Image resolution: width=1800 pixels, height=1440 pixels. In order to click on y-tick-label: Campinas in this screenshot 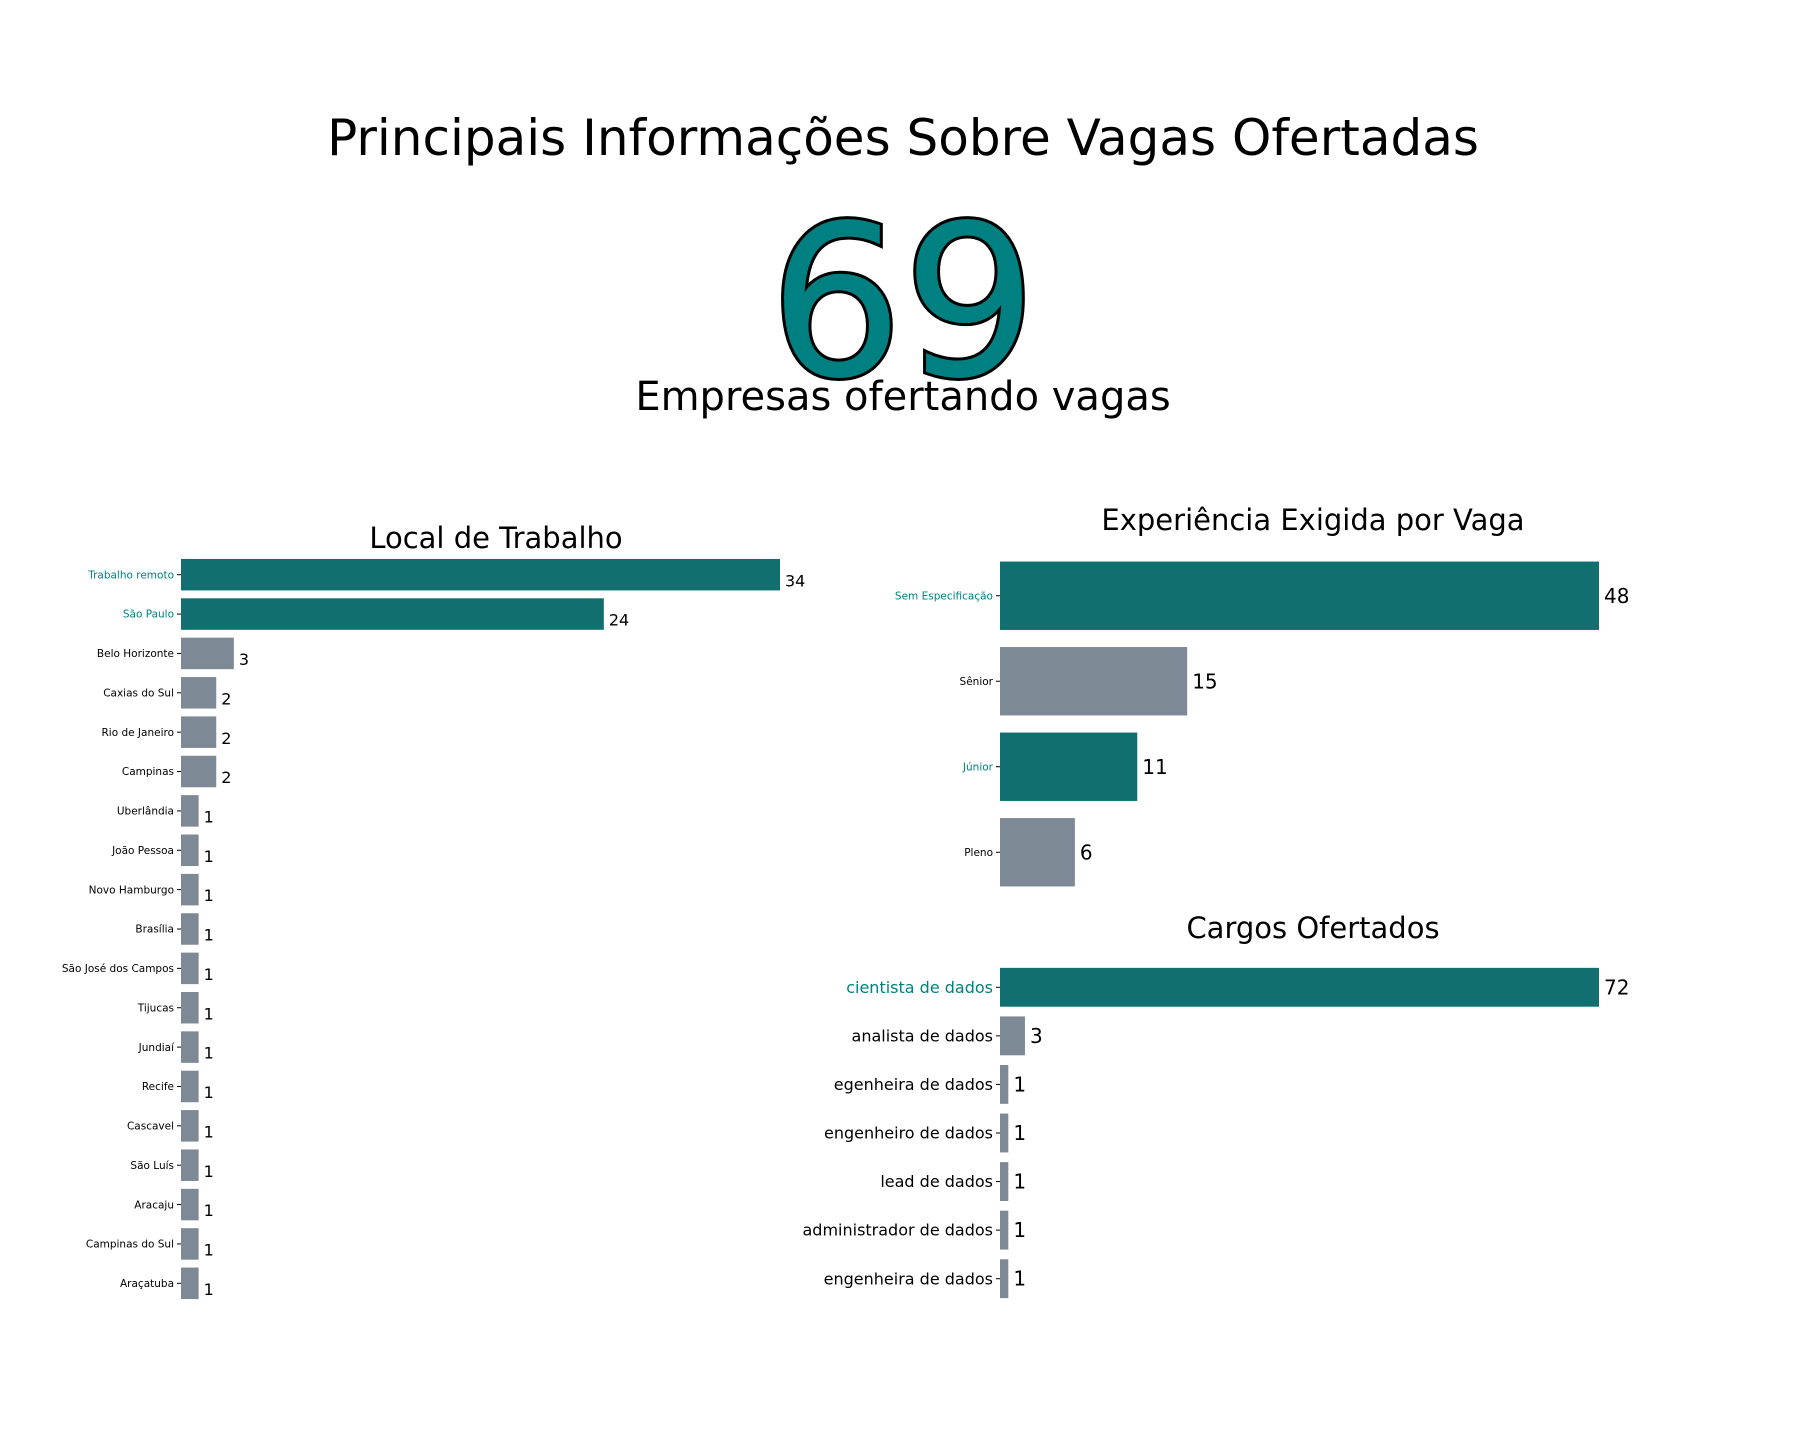, I will do `click(148, 772)`.